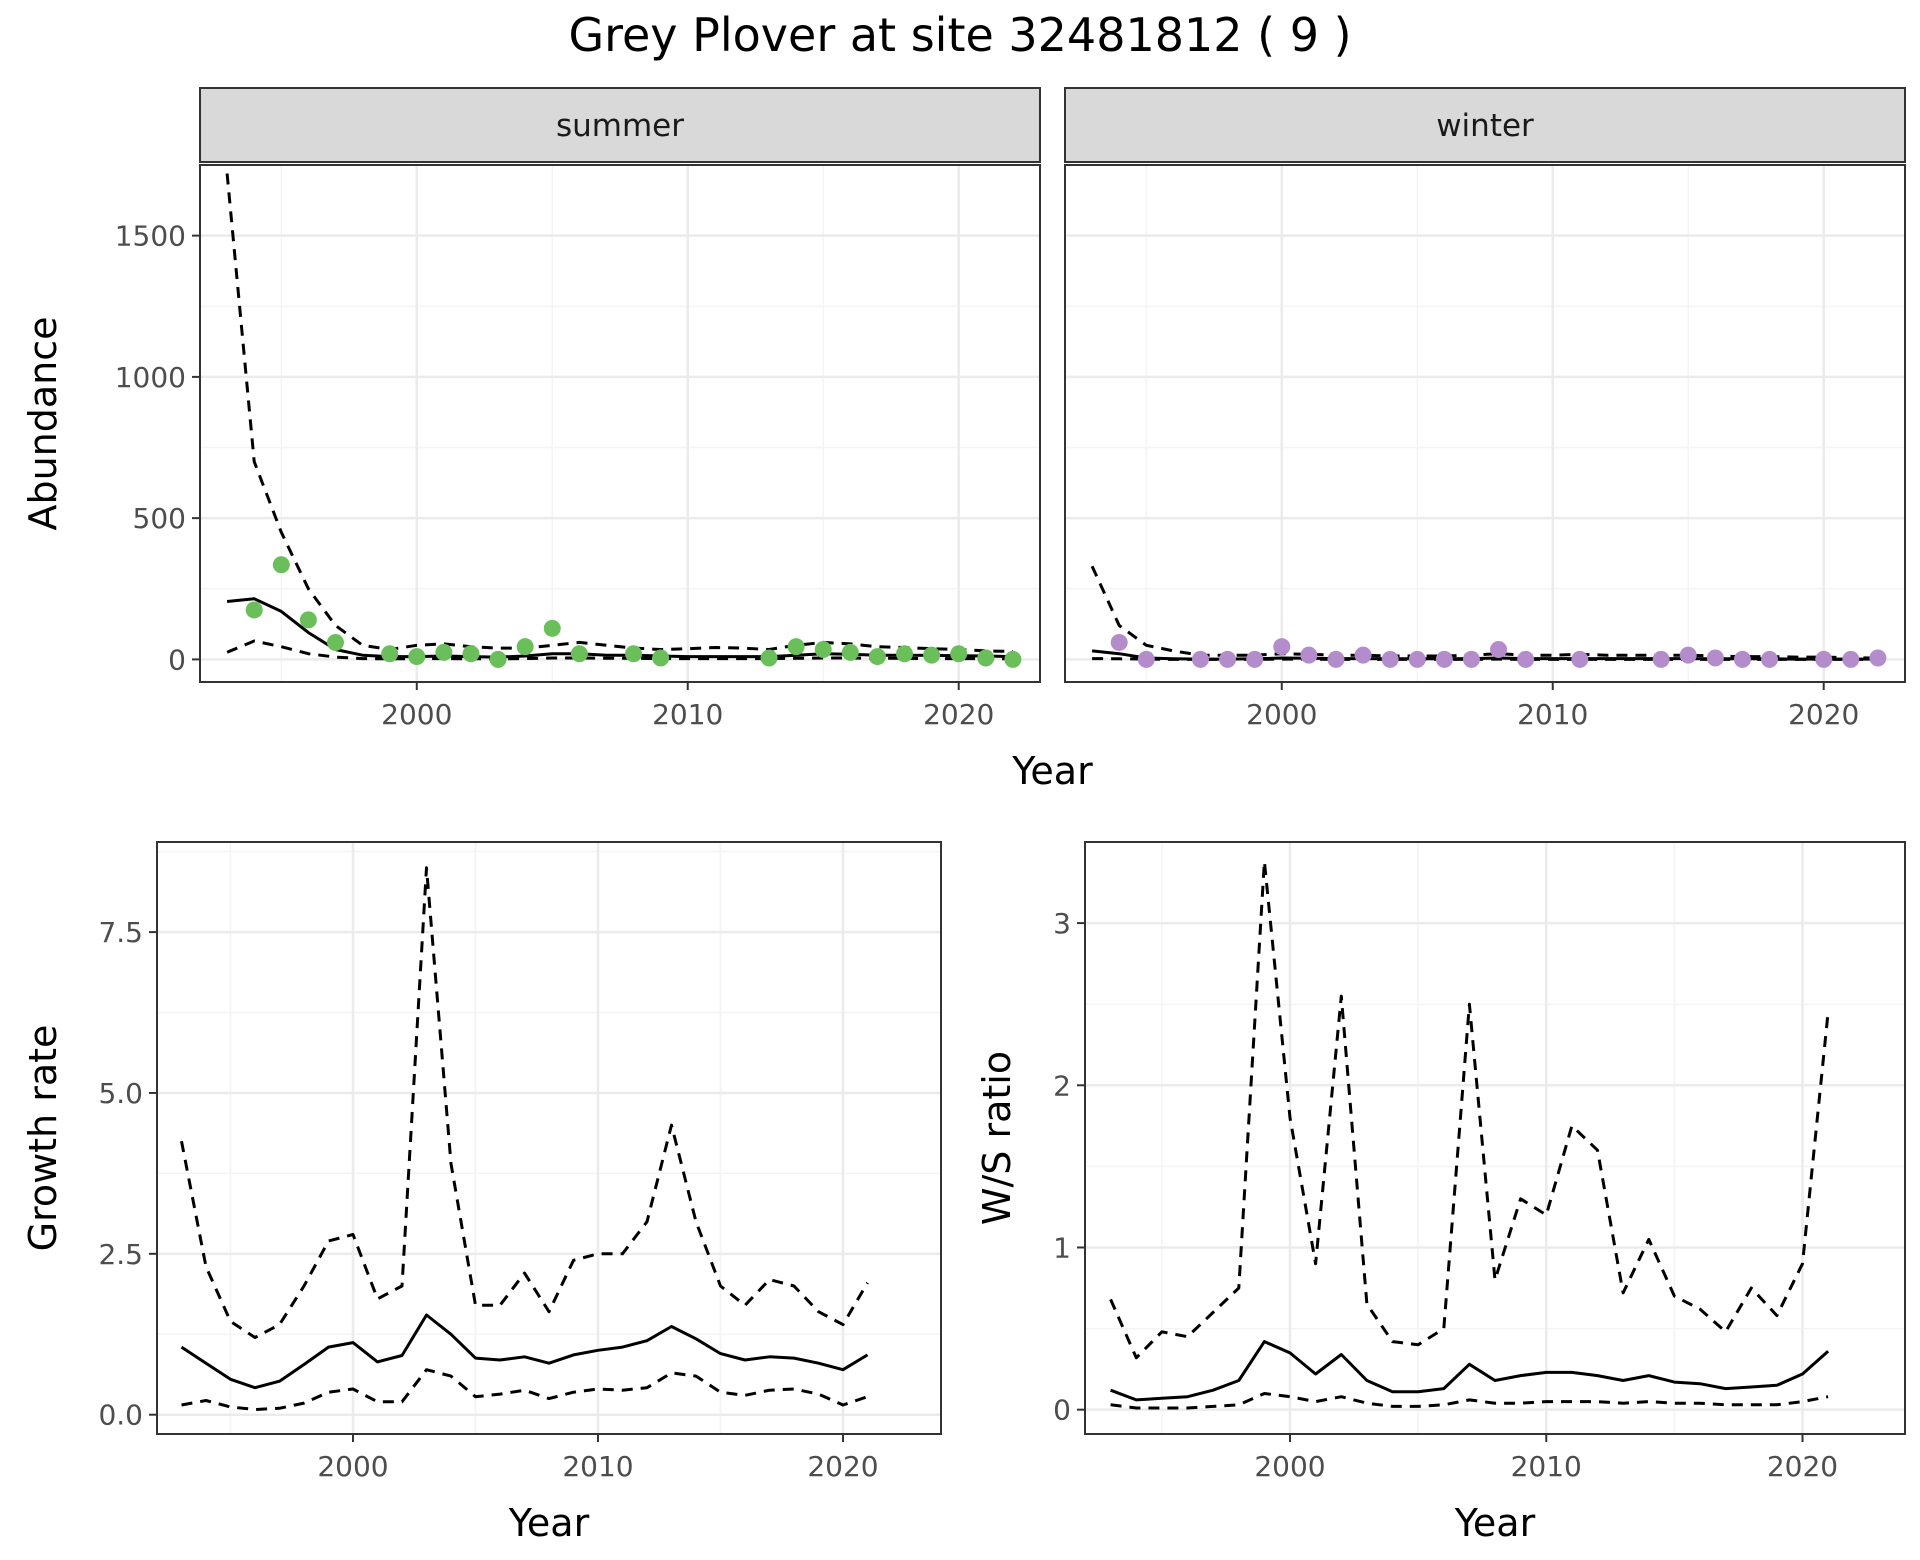  I want to click on y-tick-label: 1500, so click(150, 236).